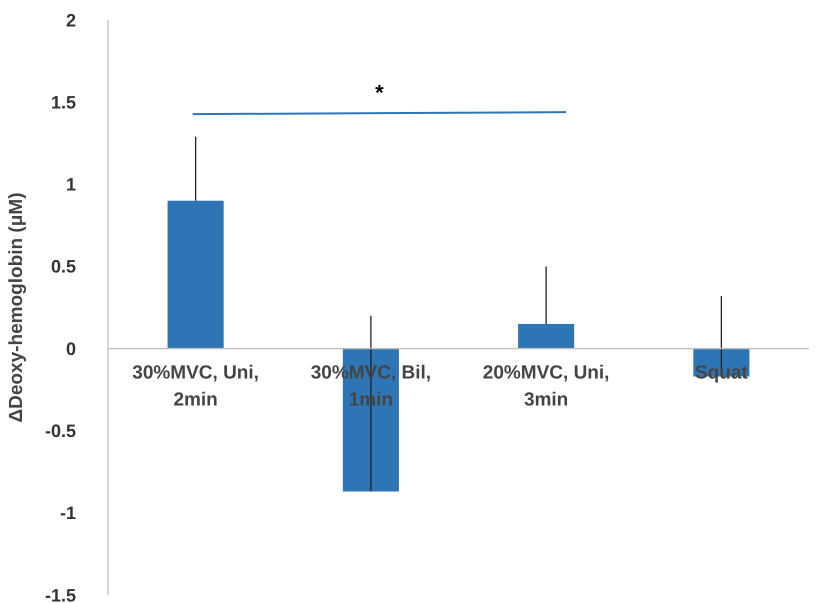  What do you see at coordinates (379, 93) in the screenshot?
I see `annotation: *` at bounding box center [379, 93].